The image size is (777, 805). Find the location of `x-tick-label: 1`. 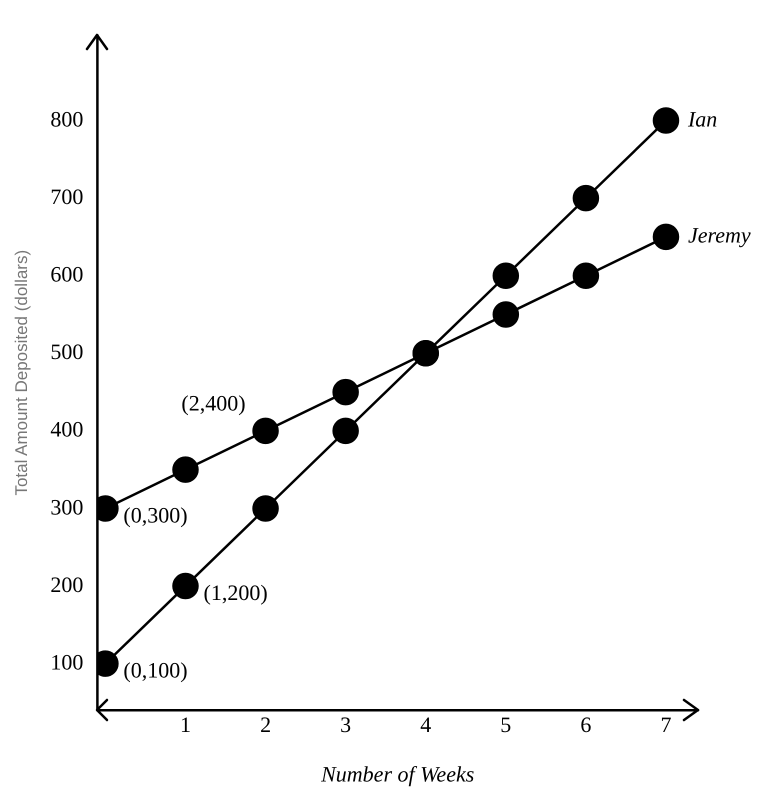

x-tick-label: 1 is located at coordinates (185, 725).